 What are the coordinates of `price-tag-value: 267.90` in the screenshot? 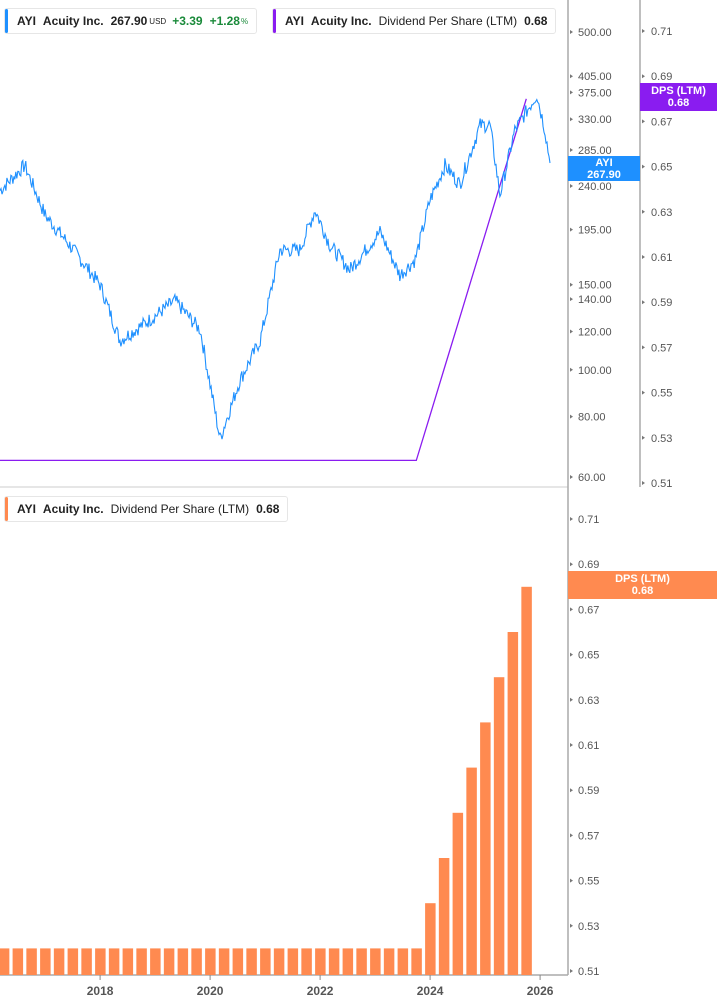 It's located at (604, 174).